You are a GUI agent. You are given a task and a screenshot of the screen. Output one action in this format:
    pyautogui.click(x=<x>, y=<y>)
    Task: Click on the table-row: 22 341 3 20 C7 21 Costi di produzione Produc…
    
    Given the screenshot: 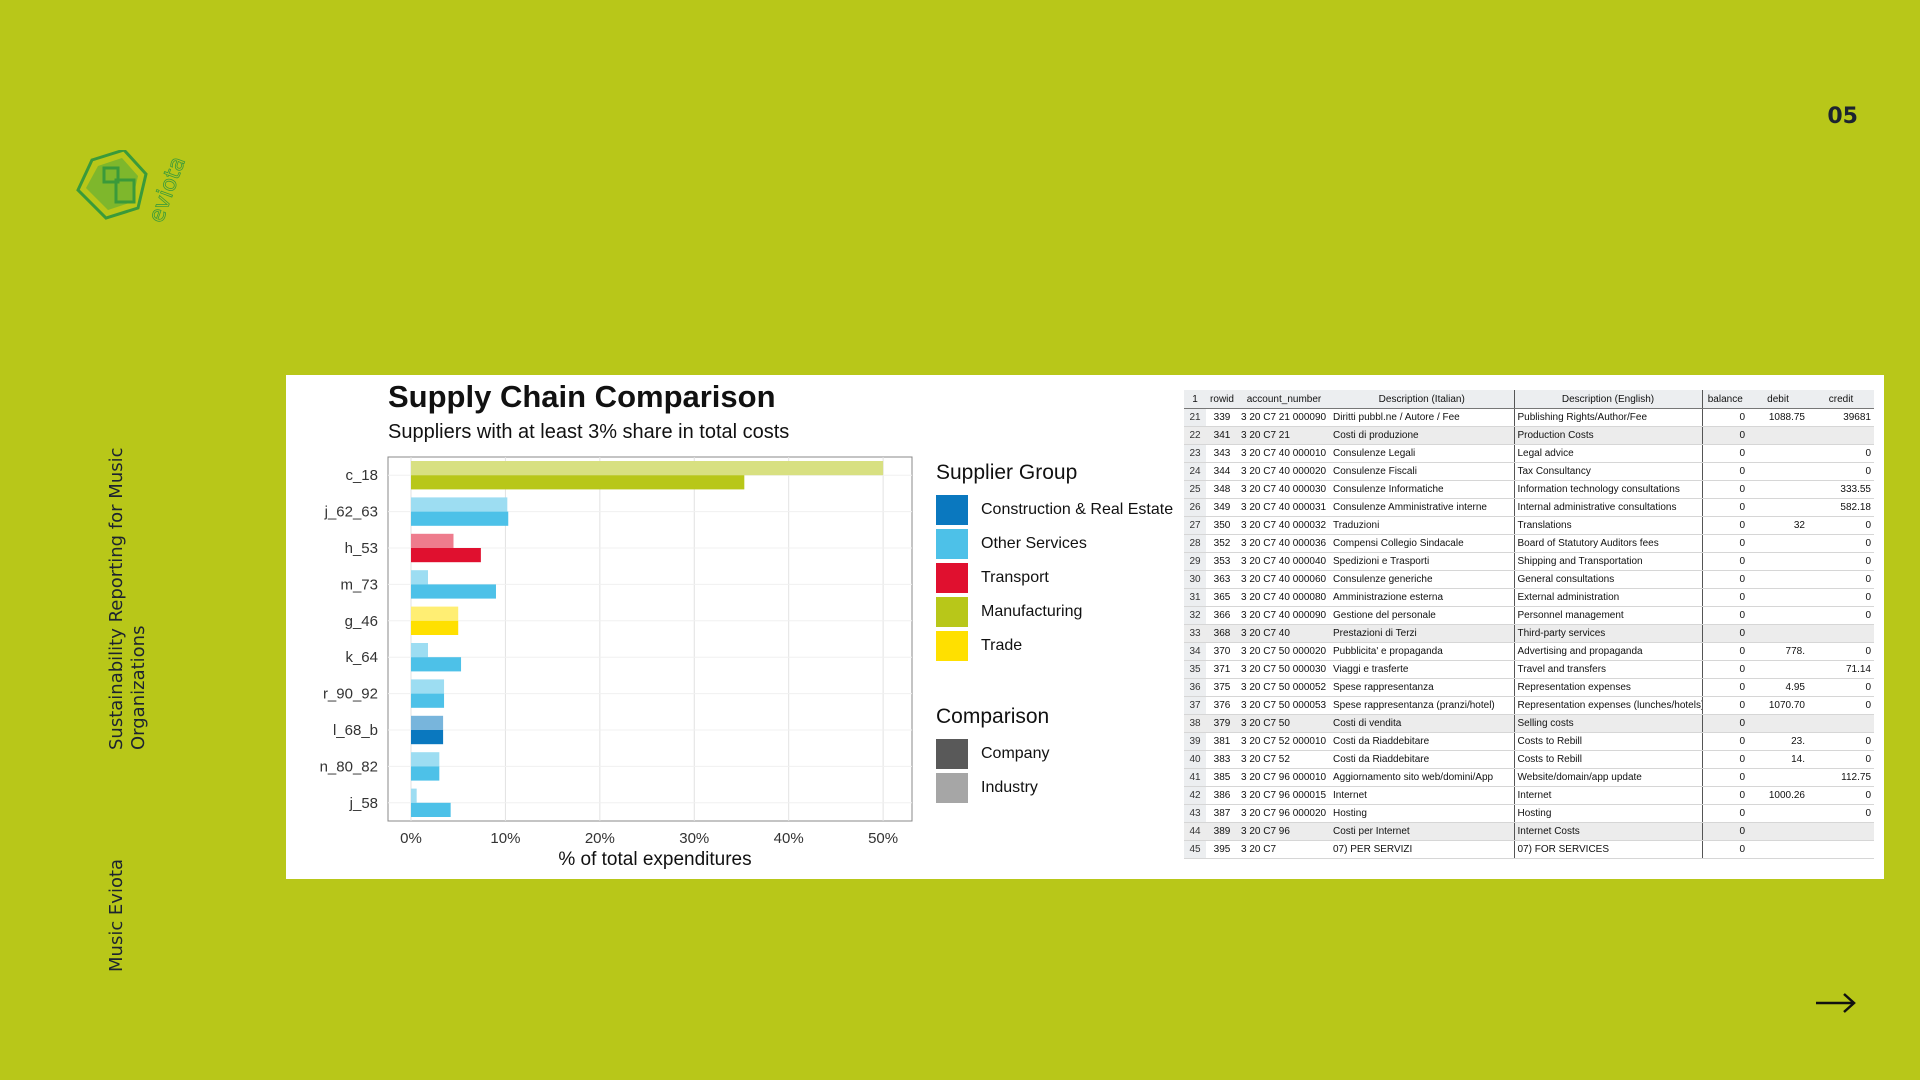 What is the action you would take?
    pyautogui.click(x=1529, y=435)
    